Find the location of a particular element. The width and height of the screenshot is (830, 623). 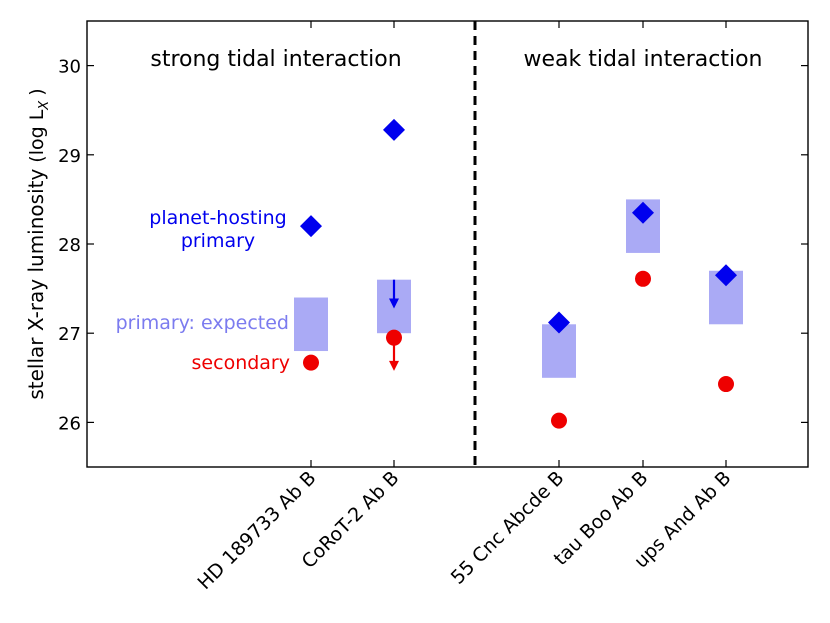

upper-limit-secondary-head is located at coordinates (394, 365).